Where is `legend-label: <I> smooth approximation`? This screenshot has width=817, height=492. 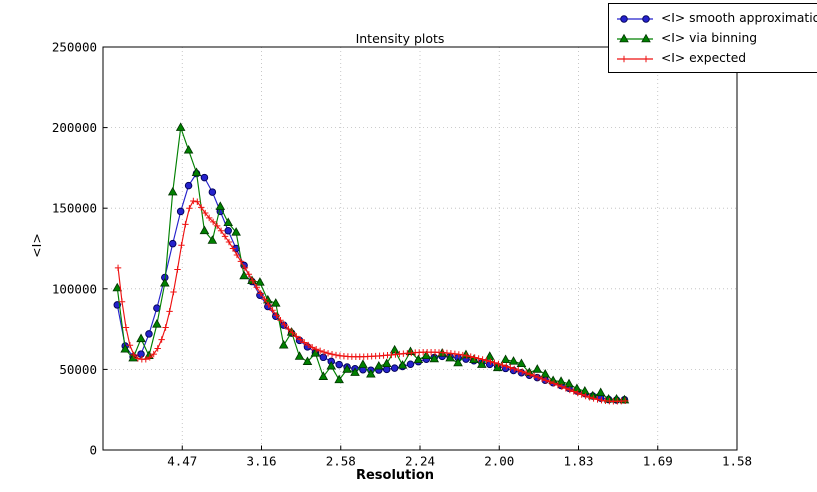 legend-label: <I> smooth approximation is located at coordinates (739, 18).